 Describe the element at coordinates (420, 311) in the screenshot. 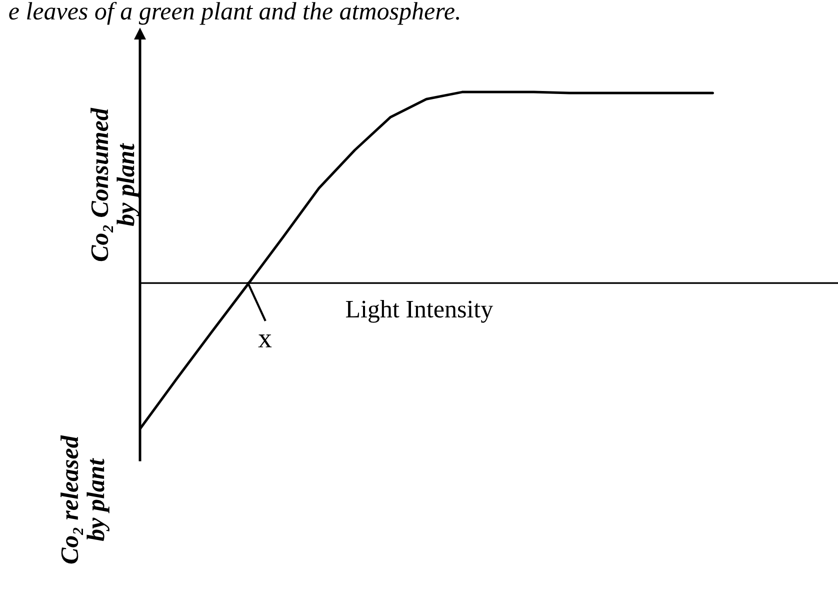

I see `x-axis-title: Light Intensity` at that location.